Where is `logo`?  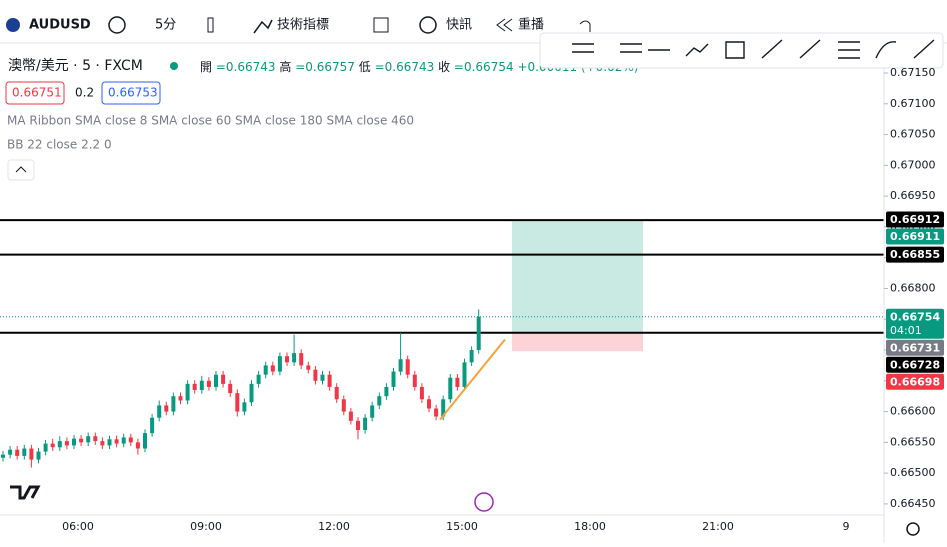 logo is located at coordinates (25, 492).